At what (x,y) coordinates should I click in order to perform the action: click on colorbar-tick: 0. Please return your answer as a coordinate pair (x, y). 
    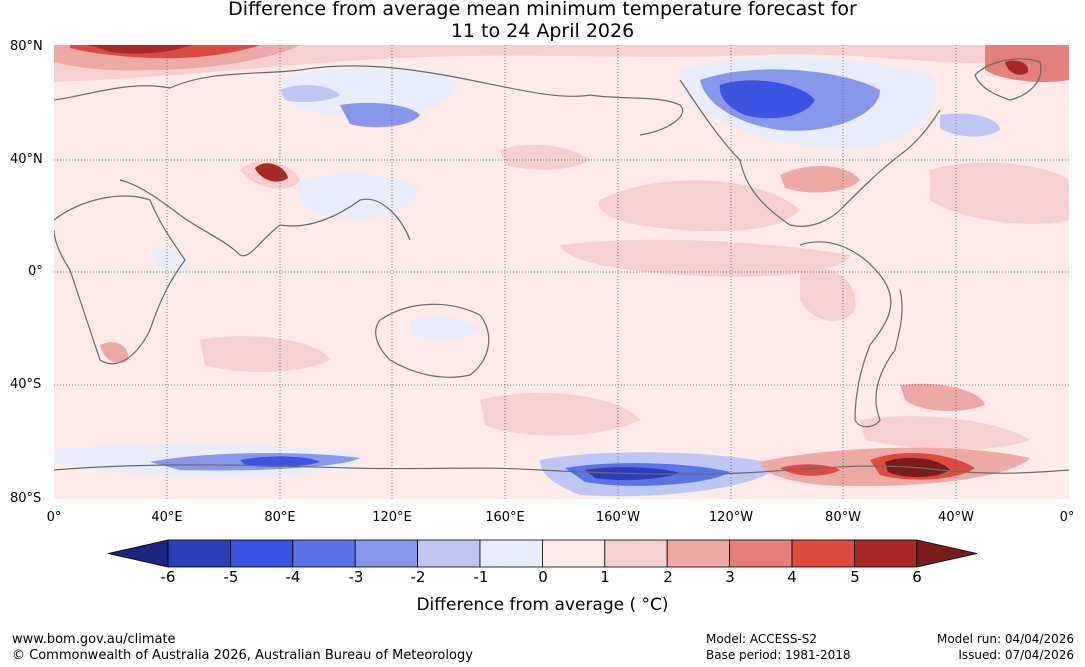
    Looking at the image, I should click on (543, 577).